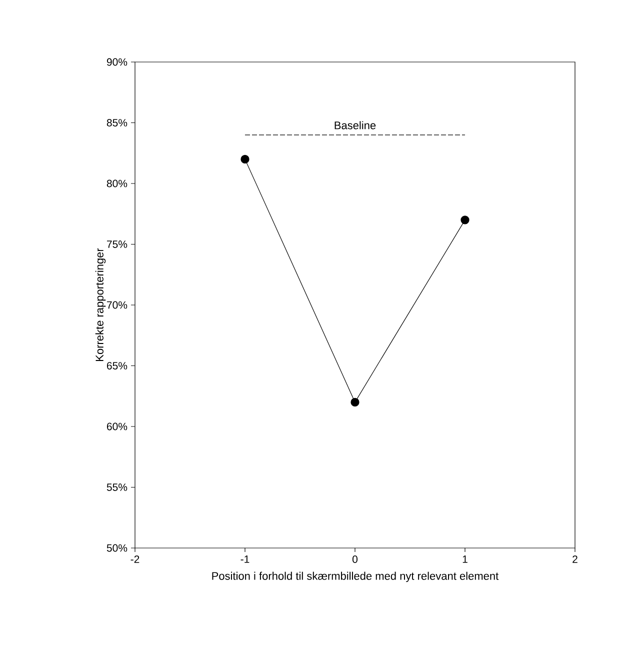  What do you see at coordinates (245, 559) in the screenshot?
I see `x-tick-label: -1` at bounding box center [245, 559].